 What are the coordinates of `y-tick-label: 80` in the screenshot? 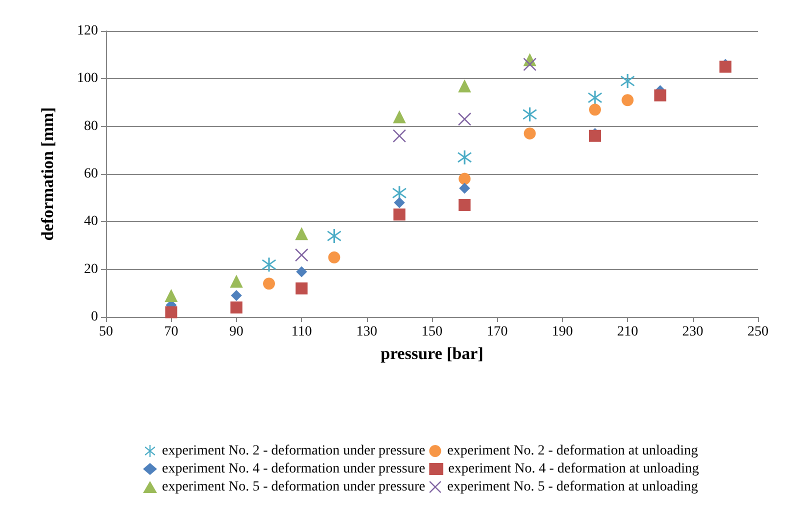 It's located at (91, 126).